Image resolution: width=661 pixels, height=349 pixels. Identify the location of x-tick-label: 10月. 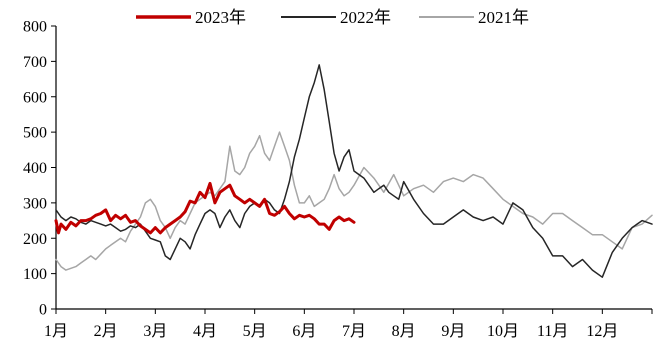
(503, 331).